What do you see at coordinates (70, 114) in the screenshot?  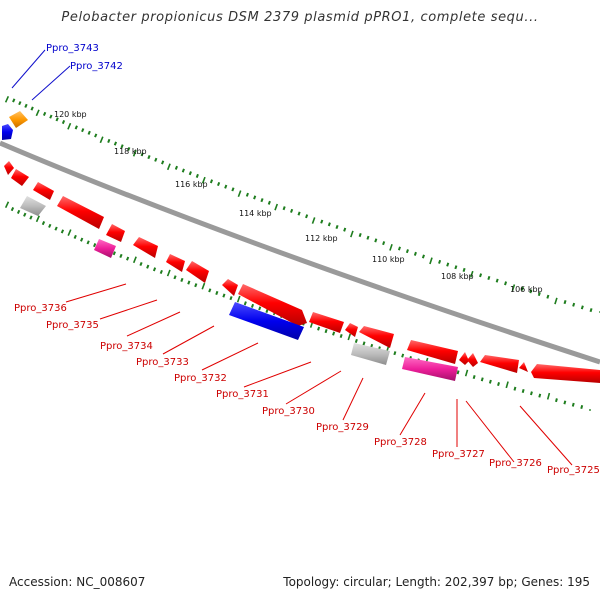 I see `kbp-label: 120 kbp` at bounding box center [70, 114].